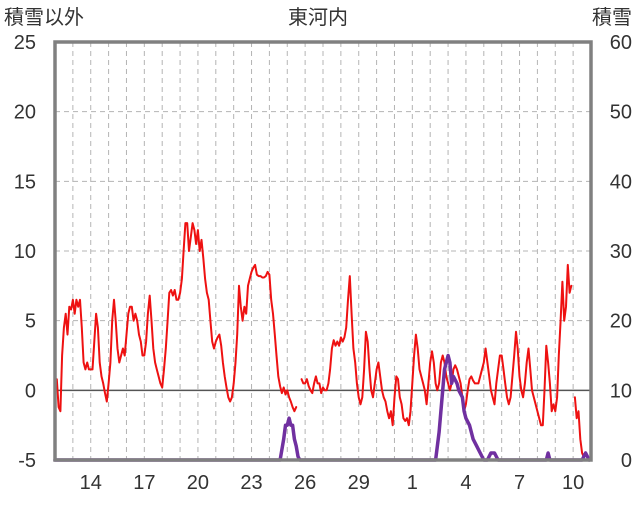  I want to click on left-tick-label: 20, so click(25, 113).